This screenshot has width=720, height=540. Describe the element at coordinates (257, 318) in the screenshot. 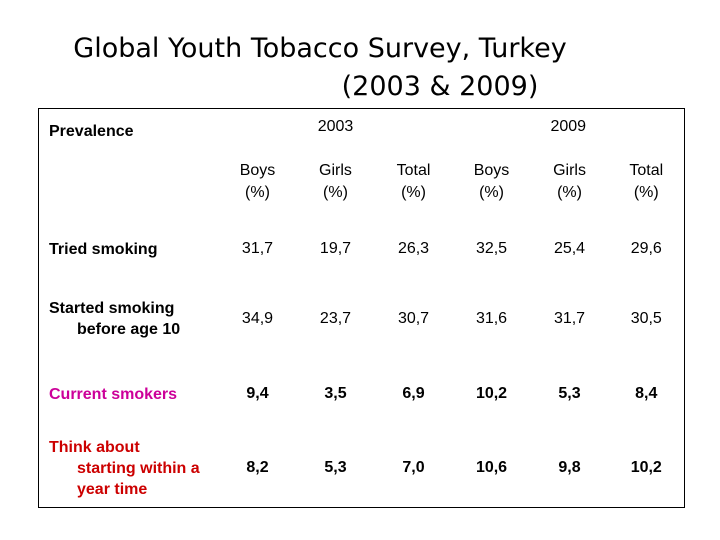

I see `cell-value: 34,9` at that location.